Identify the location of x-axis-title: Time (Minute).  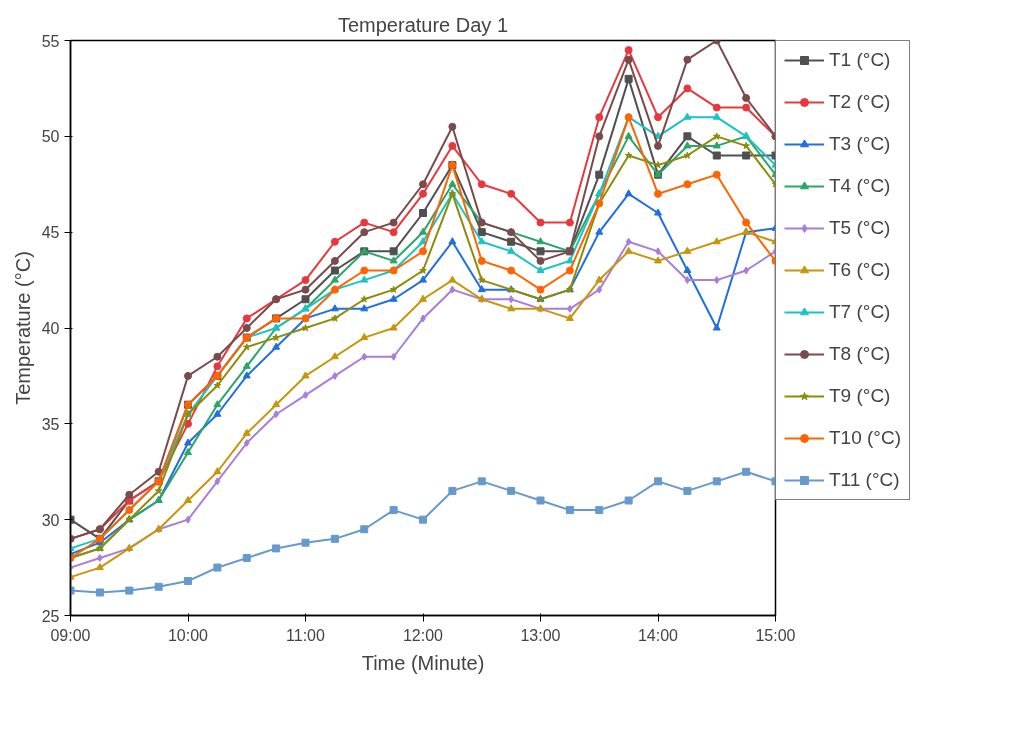
(423, 662).